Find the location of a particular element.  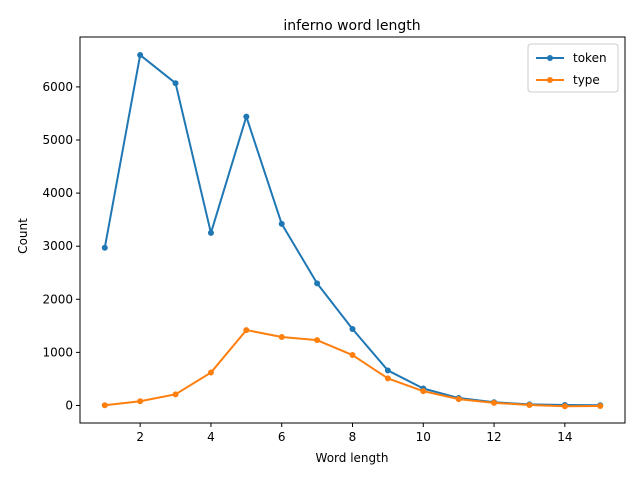

x-tick-label: 4 is located at coordinates (211, 437).